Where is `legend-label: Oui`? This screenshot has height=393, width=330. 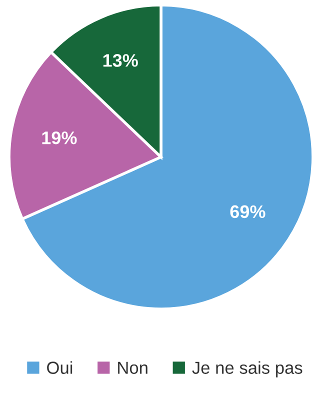
legend-label: Oui is located at coordinates (59, 367).